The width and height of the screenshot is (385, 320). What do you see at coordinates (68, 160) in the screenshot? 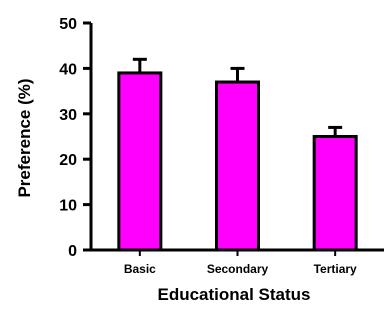
I see `y-tick-label: 20` at bounding box center [68, 160].